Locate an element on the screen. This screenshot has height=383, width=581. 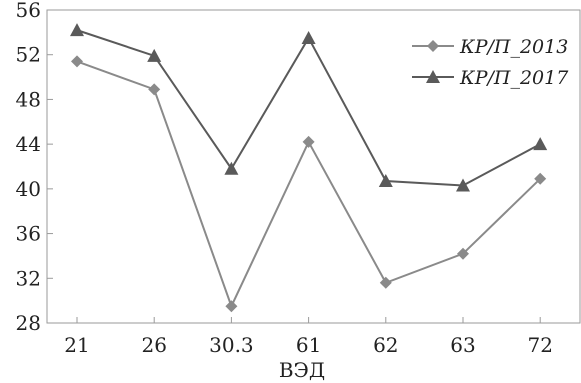
legend: КР/П_2013 КР/П_2017 is located at coordinates (490, 62).